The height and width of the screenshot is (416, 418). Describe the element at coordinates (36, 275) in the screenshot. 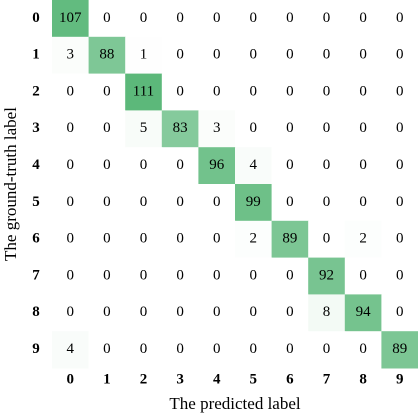

I see `y-tick-label: 7` at that location.